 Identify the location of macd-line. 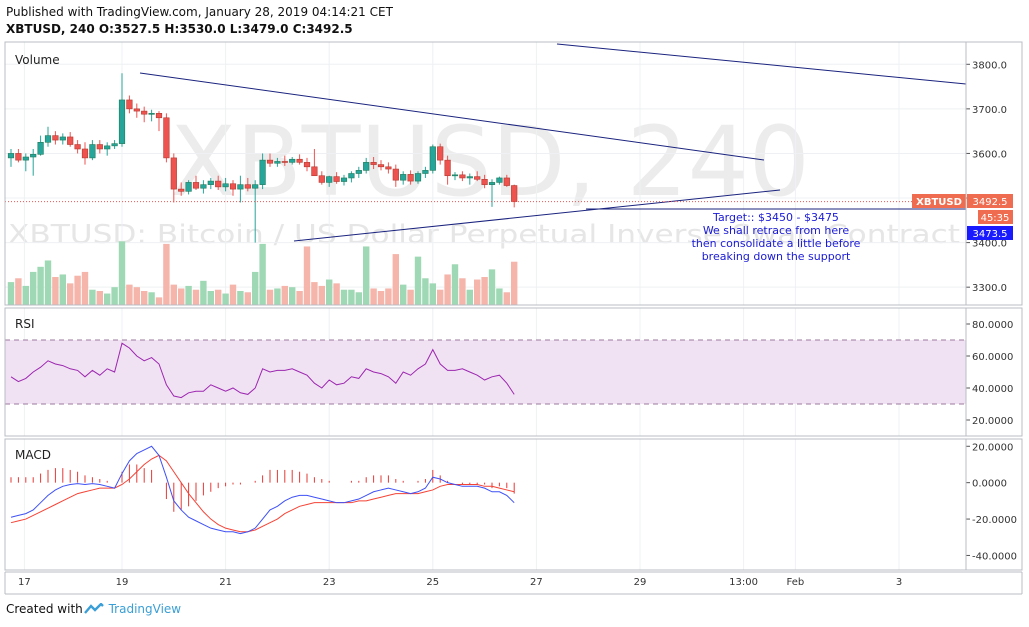
(262, 490).